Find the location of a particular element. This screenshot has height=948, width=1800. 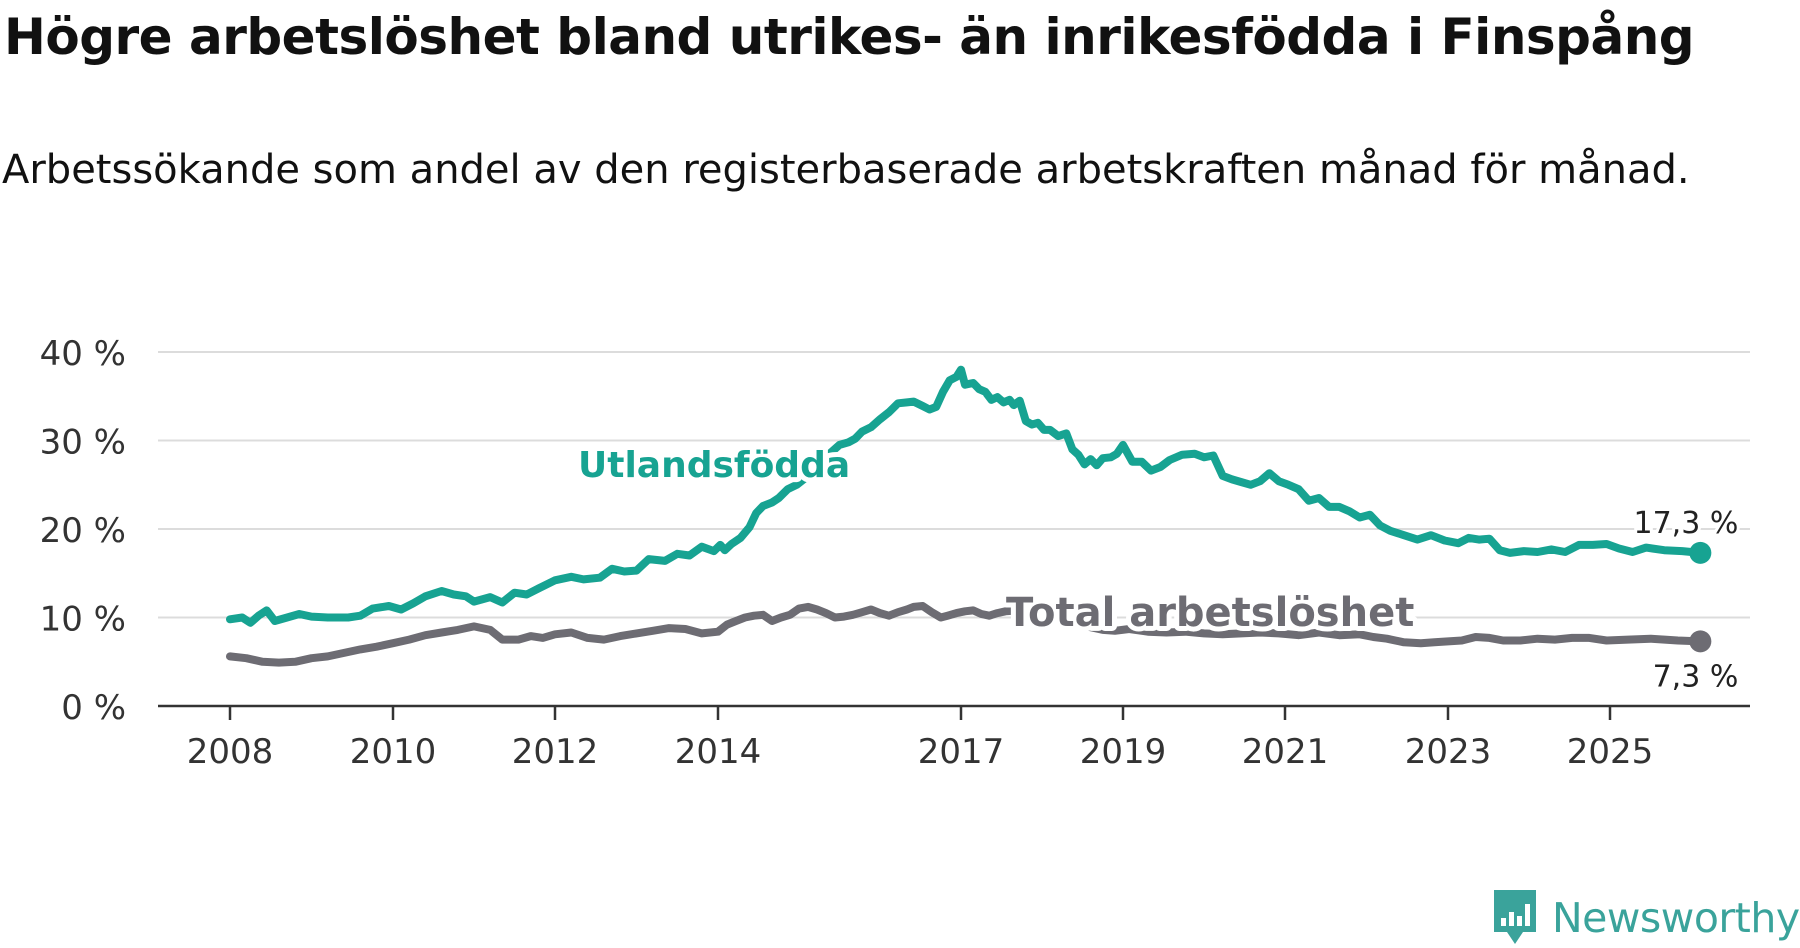

y-tick-label-10: 10 % is located at coordinates (83, 620).